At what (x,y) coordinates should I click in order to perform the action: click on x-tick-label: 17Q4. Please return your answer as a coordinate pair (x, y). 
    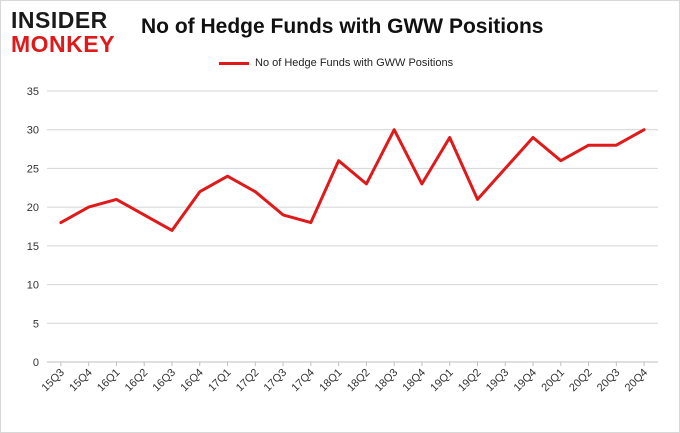
    Looking at the image, I should click on (303, 381).